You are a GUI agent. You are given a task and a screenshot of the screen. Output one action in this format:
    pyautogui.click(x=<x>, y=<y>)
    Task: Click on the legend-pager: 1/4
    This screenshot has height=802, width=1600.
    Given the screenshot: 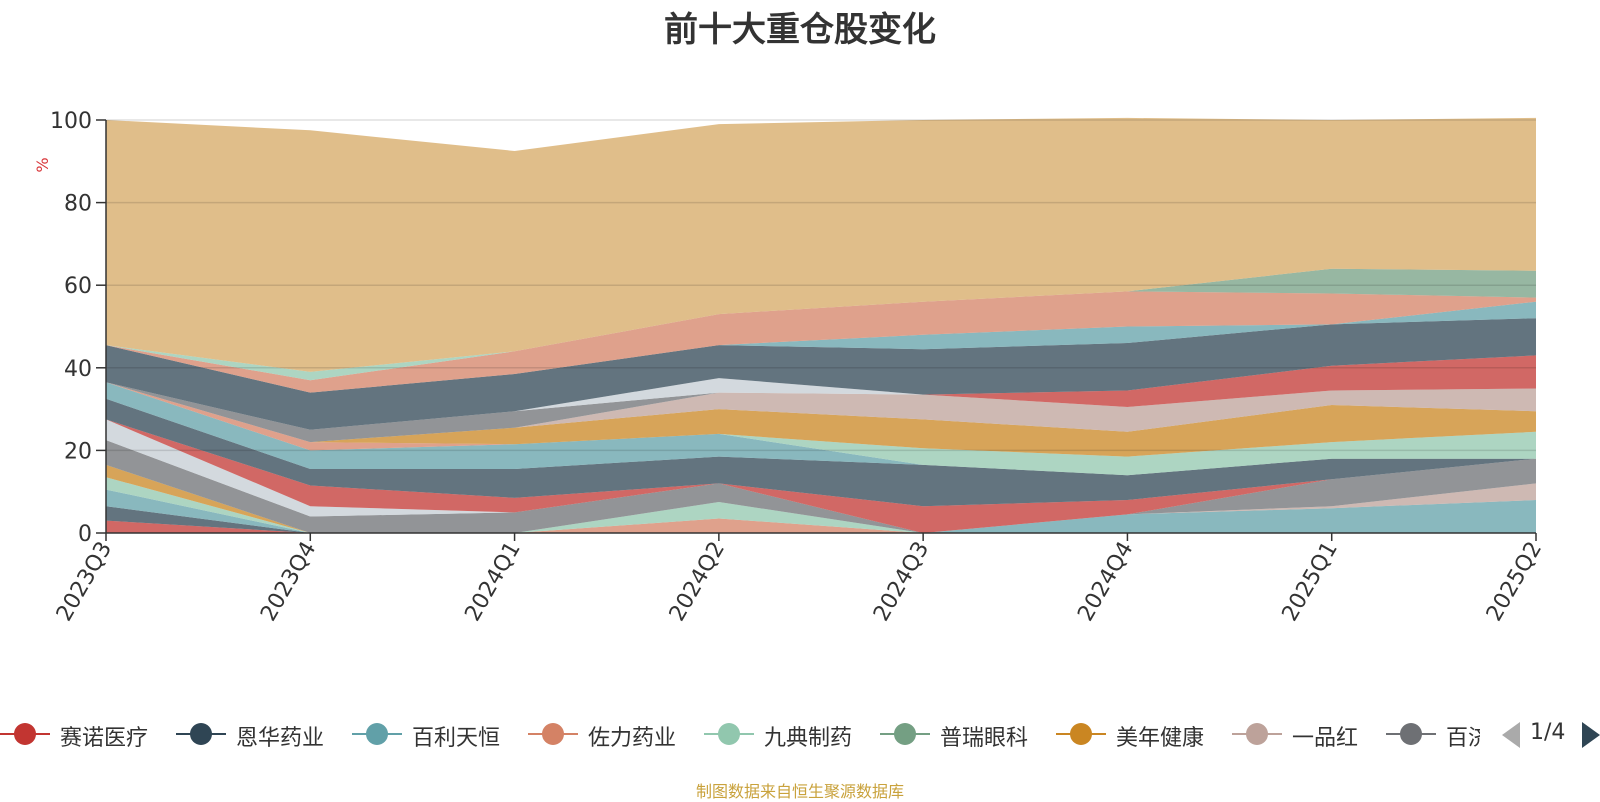 What is the action you would take?
    pyautogui.click(x=1550, y=734)
    